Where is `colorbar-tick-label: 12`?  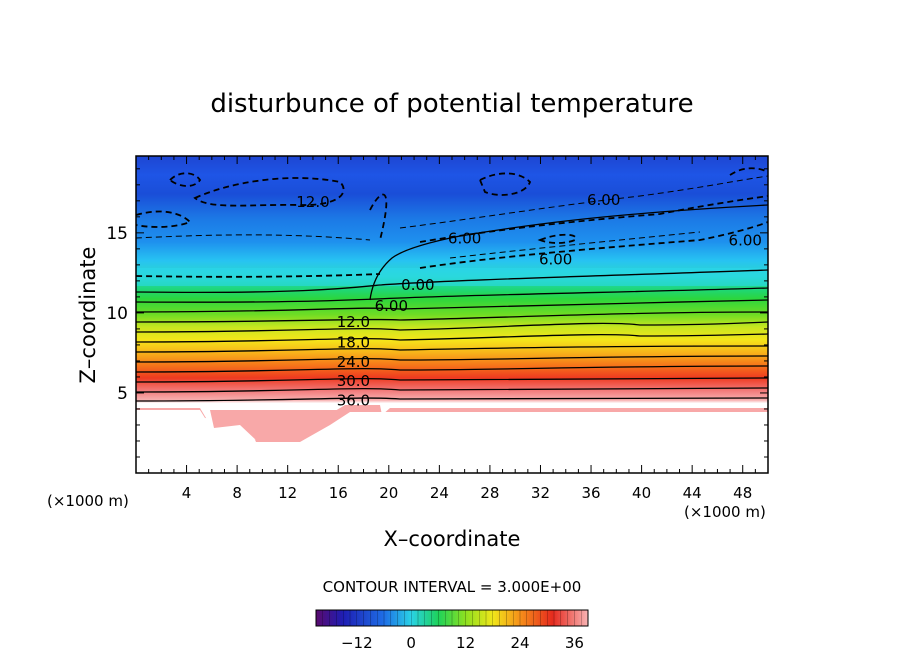 colorbar-tick-label: 12 is located at coordinates (465, 643).